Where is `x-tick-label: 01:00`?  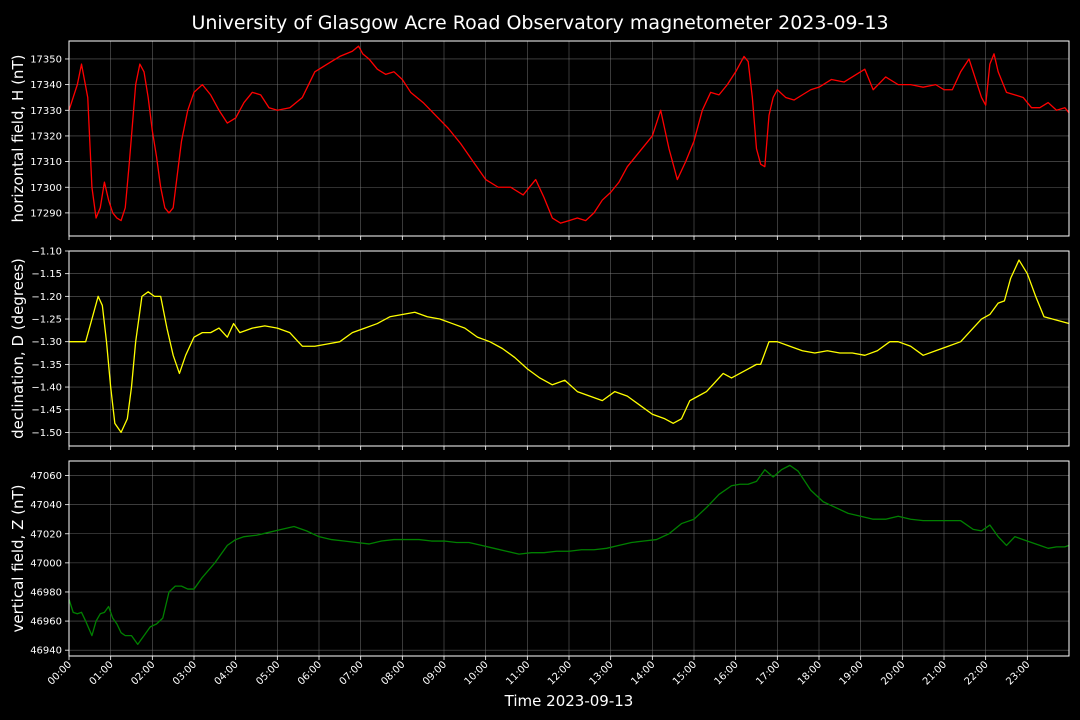
x-tick-label: 01:00 is located at coordinates (102, 673).